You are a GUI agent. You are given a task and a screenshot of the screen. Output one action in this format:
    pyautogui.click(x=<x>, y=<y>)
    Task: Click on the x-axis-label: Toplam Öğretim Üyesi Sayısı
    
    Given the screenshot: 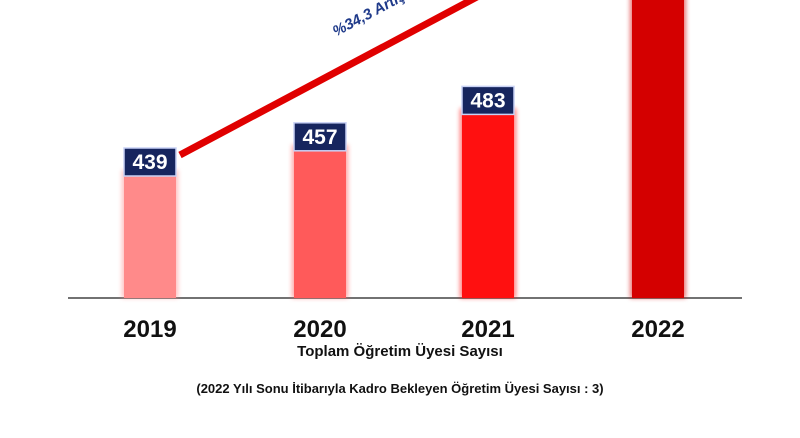 What is the action you would take?
    pyautogui.click(x=400, y=351)
    